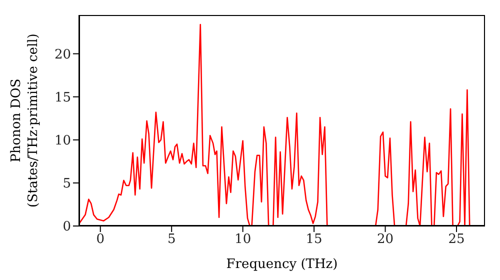 This screenshot has width=500, height=280. What do you see at coordinates (243, 240) in the screenshot?
I see `x-tick-label: 10` at bounding box center [243, 240].